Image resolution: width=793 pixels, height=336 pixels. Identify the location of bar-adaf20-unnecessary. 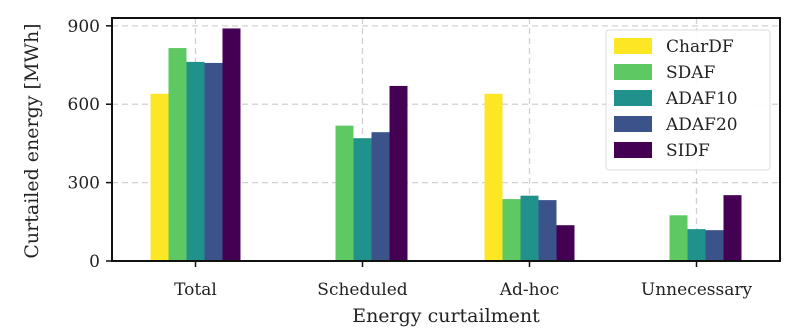
(714, 245).